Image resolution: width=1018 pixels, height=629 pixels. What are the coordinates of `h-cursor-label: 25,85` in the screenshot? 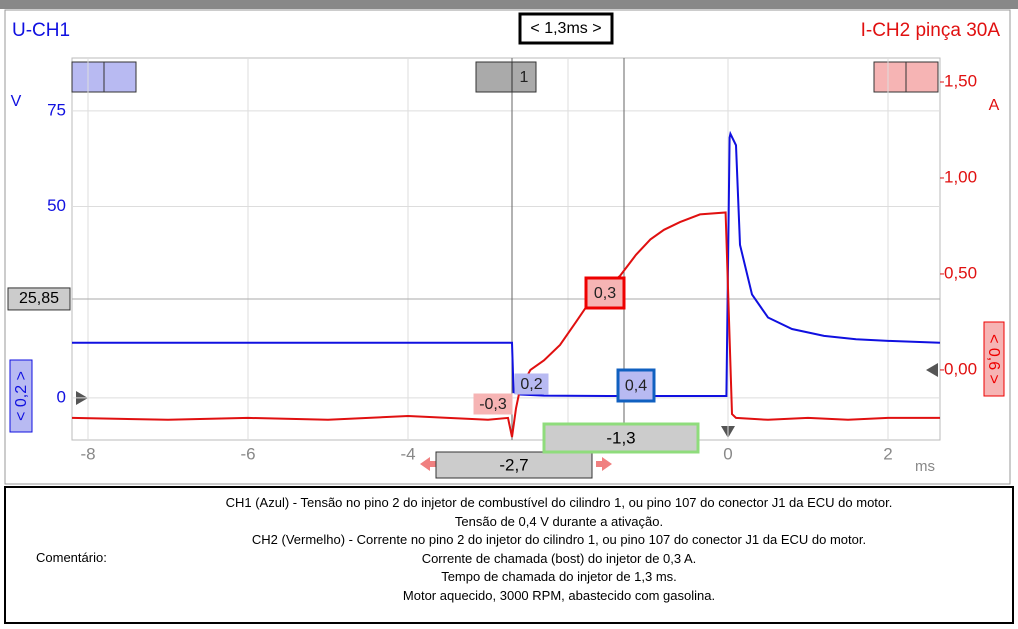 It's located at (39, 298).